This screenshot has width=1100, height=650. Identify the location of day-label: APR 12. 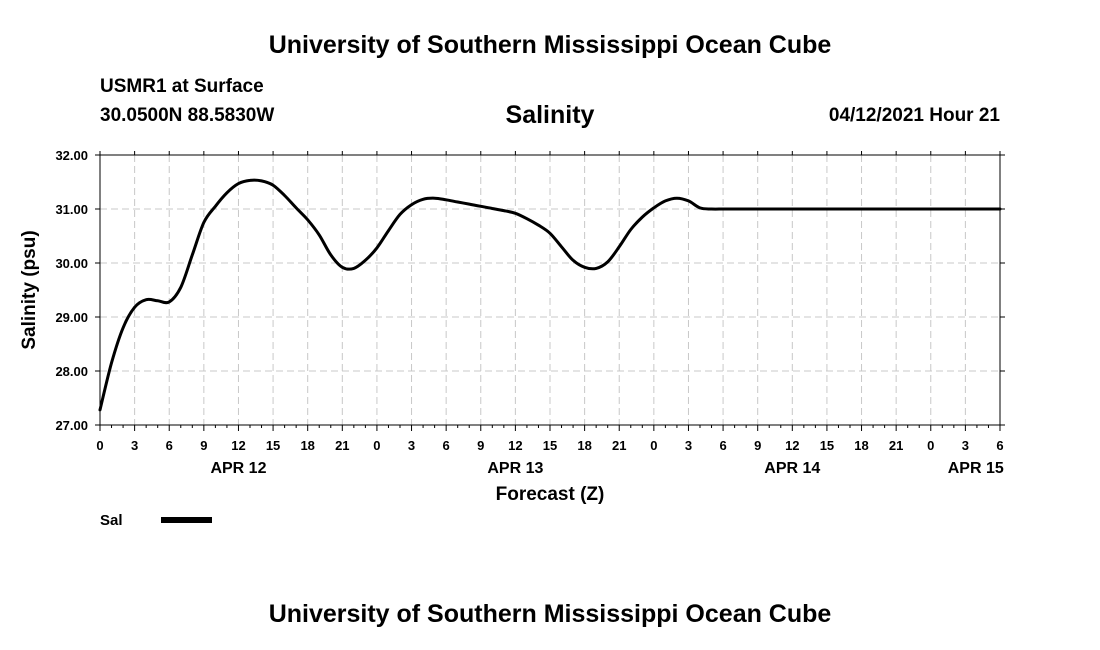
(238, 468).